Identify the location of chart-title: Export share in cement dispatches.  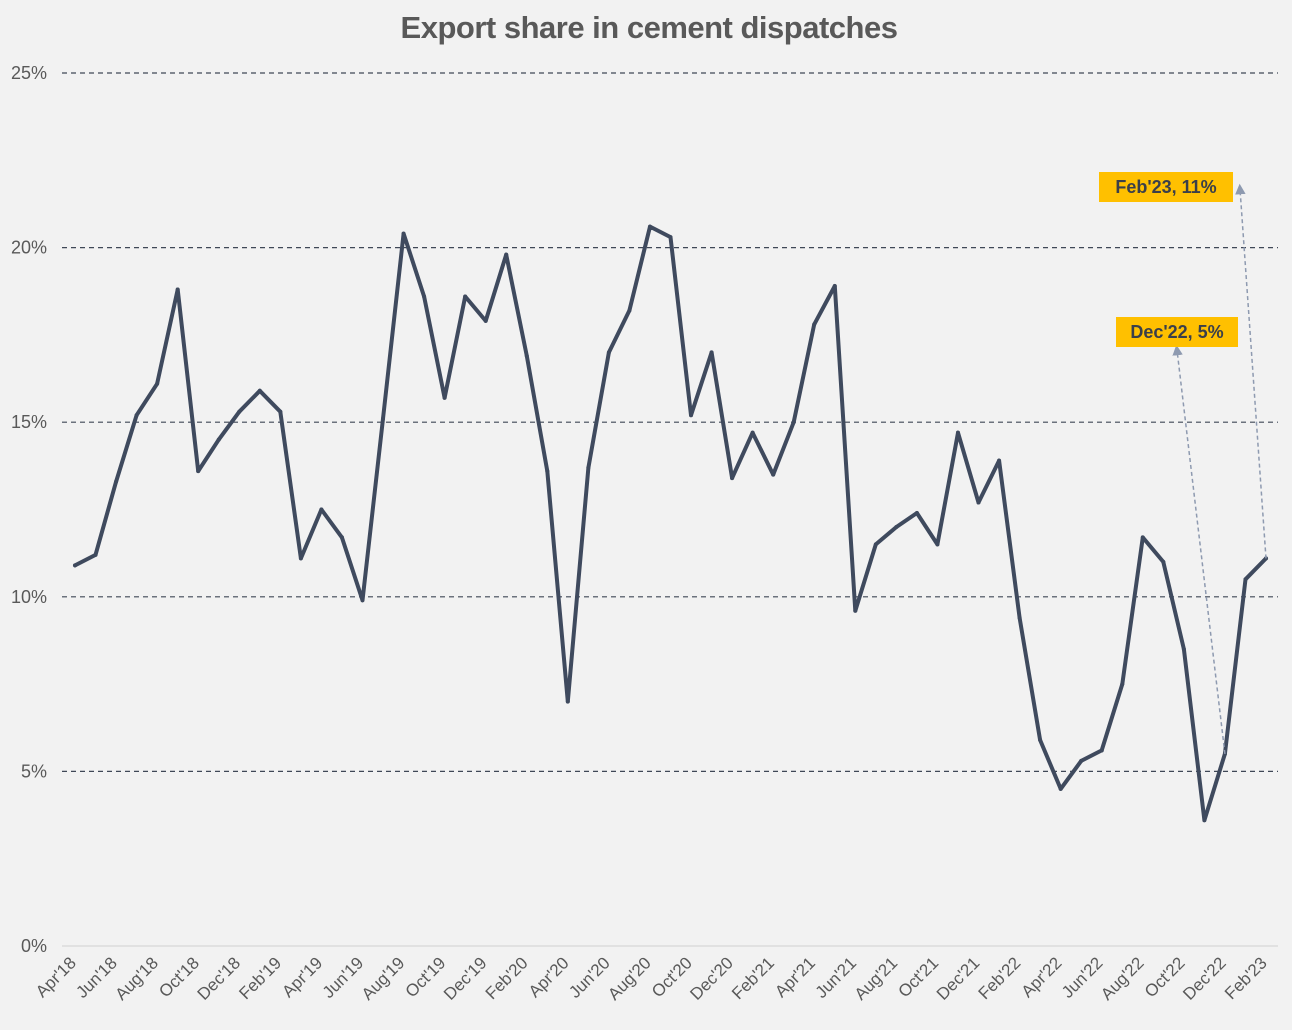
(649, 27).